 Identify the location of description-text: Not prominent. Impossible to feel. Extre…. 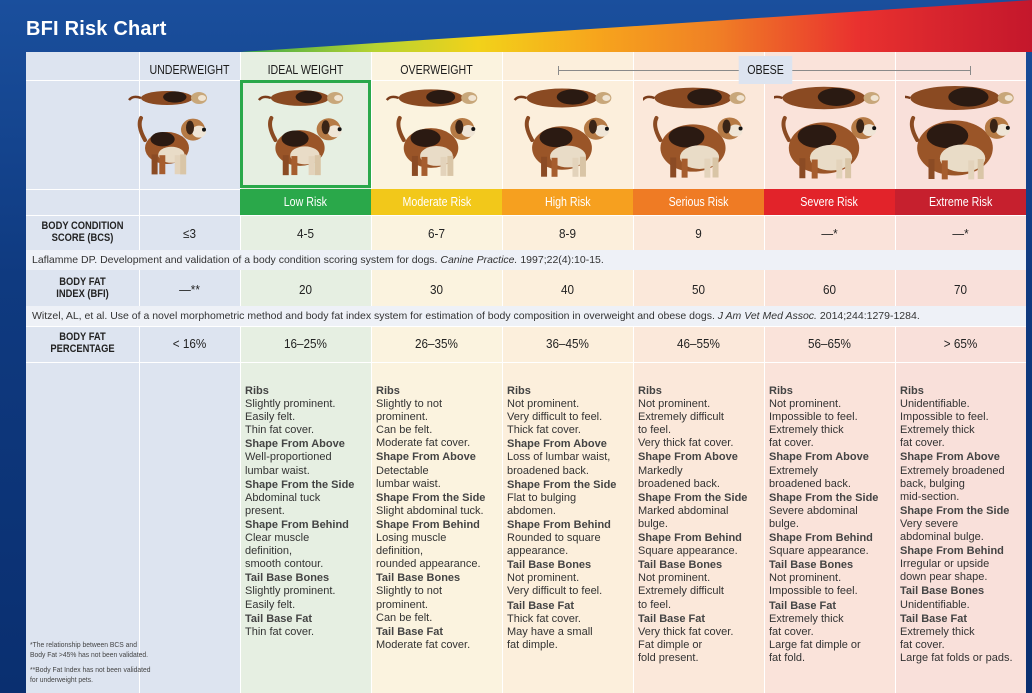
(813, 424).